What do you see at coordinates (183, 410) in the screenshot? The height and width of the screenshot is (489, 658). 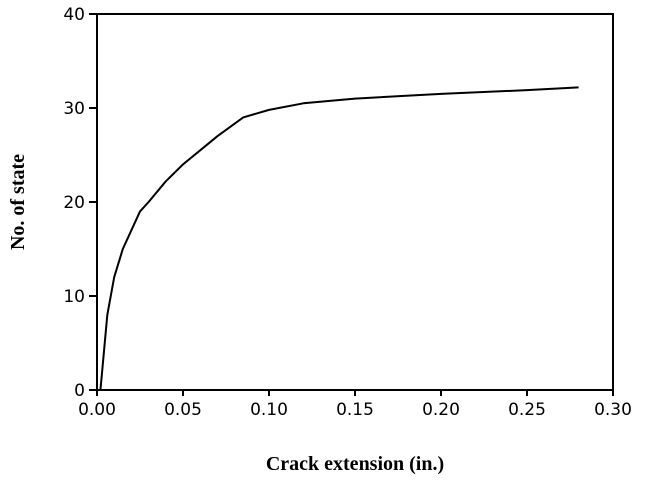 I see `x-tick-label: 0.05` at bounding box center [183, 410].